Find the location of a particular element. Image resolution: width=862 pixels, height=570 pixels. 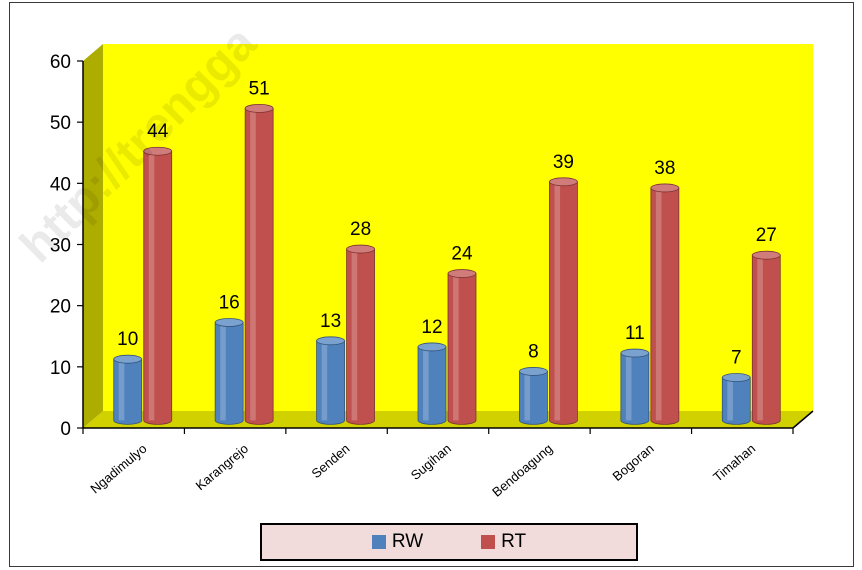

y-tick-label: 0 is located at coordinates (65, 429).